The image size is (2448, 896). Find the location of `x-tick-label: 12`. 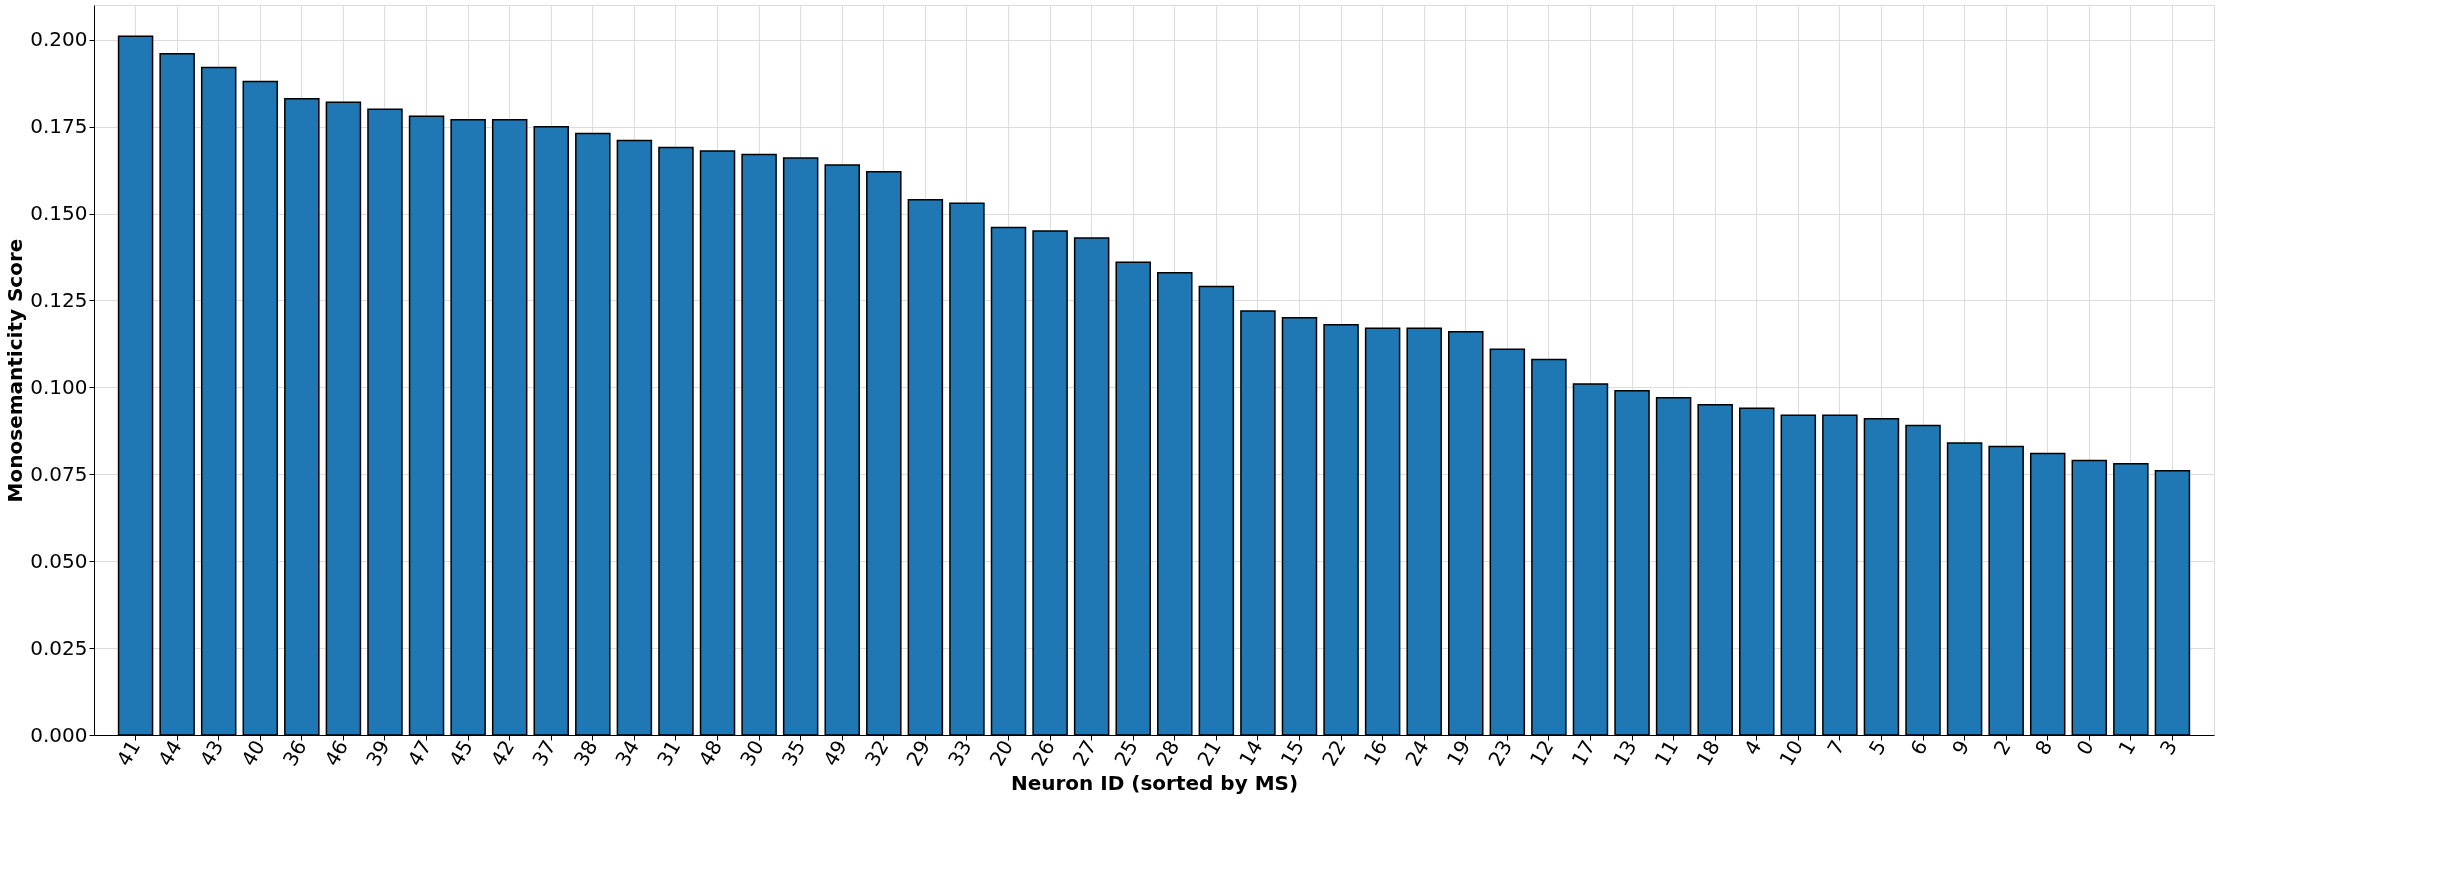

x-tick-label: 12 is located at coordinates (1541, 753).